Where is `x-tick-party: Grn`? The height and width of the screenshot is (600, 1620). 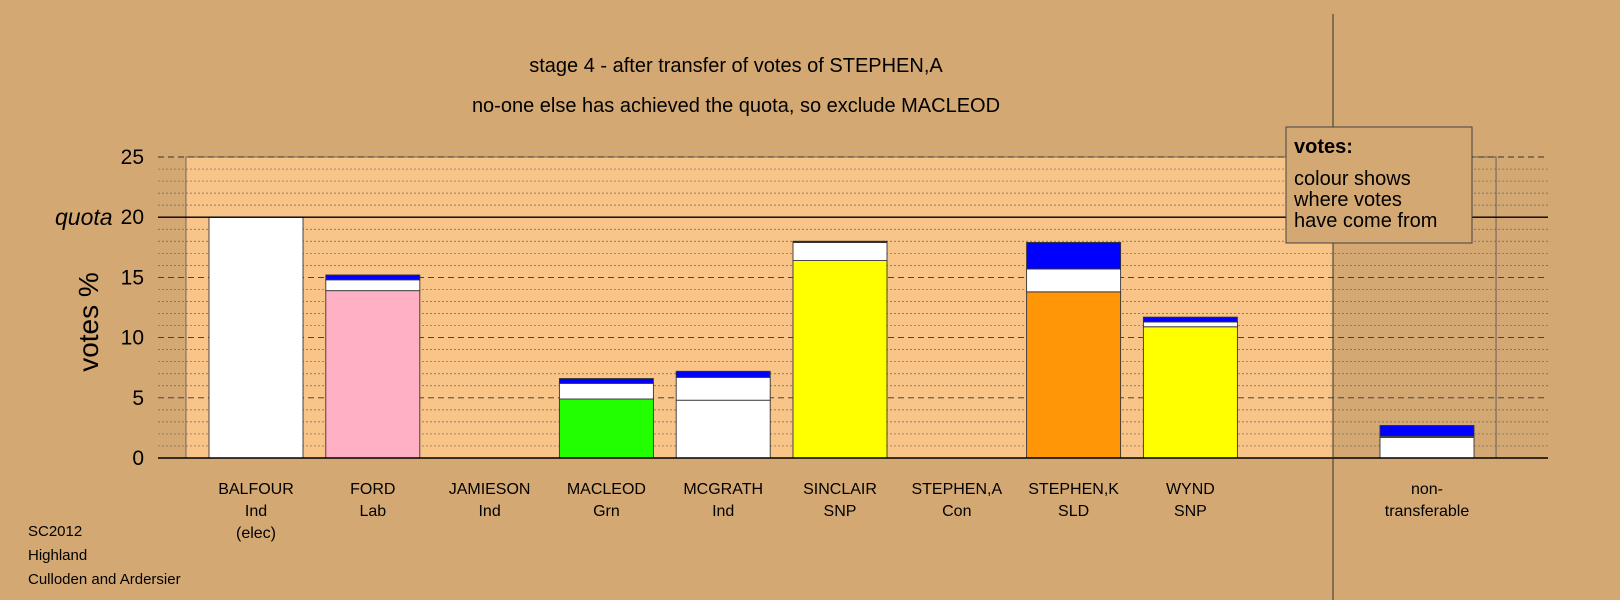
x-tick-party: Grn is located at coordinates (606, 511).